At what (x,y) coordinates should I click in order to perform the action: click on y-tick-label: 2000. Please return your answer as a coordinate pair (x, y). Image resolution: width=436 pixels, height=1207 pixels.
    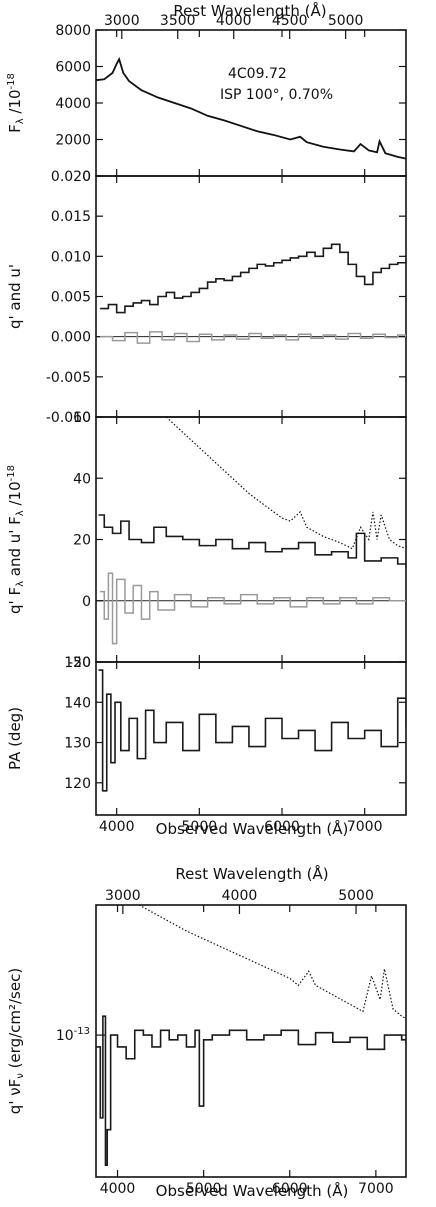
    Looking at the image, I should click on (73, 141).